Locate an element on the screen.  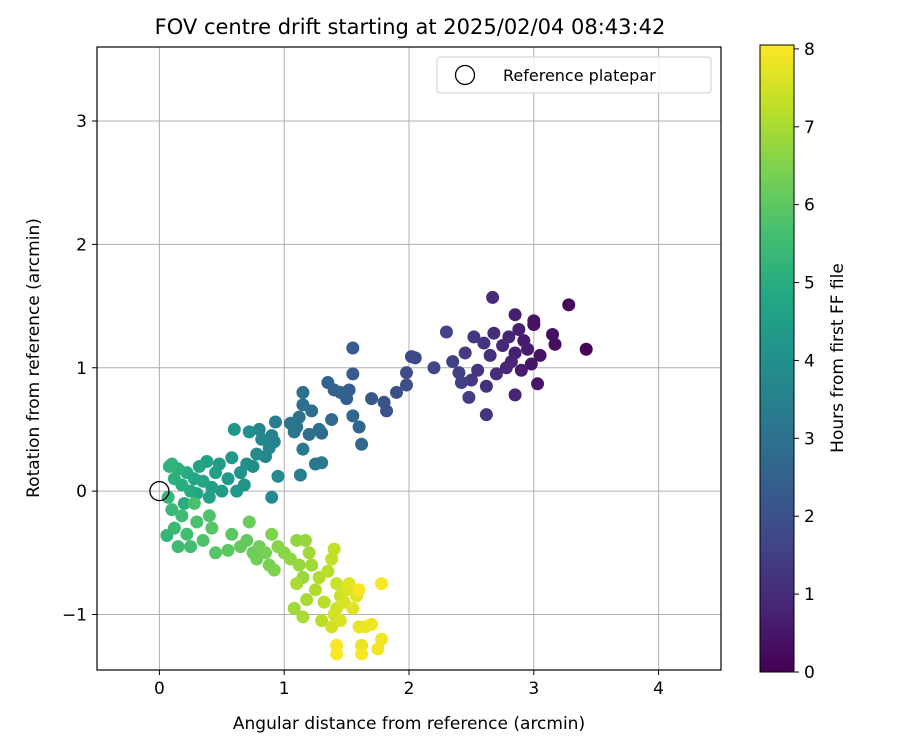
x-tick-label: 0 is located at coordinates (159, 689).